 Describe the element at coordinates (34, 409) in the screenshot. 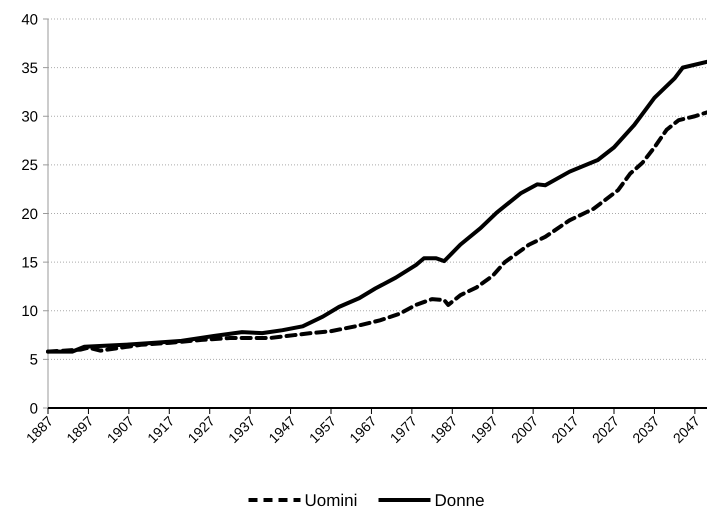

I see `y-tick-label: 0` at that location.